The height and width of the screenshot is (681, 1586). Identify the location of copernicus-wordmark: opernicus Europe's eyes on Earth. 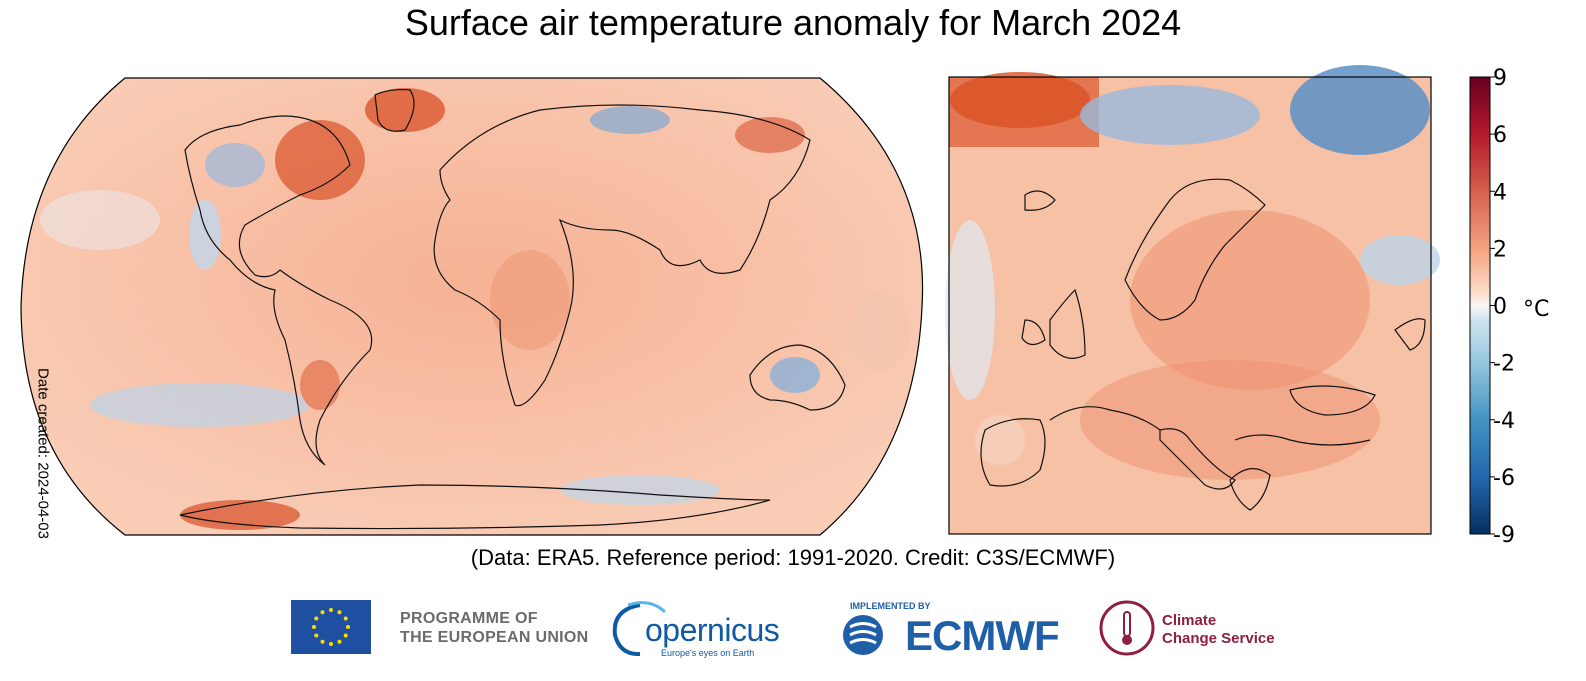
(702, 635).